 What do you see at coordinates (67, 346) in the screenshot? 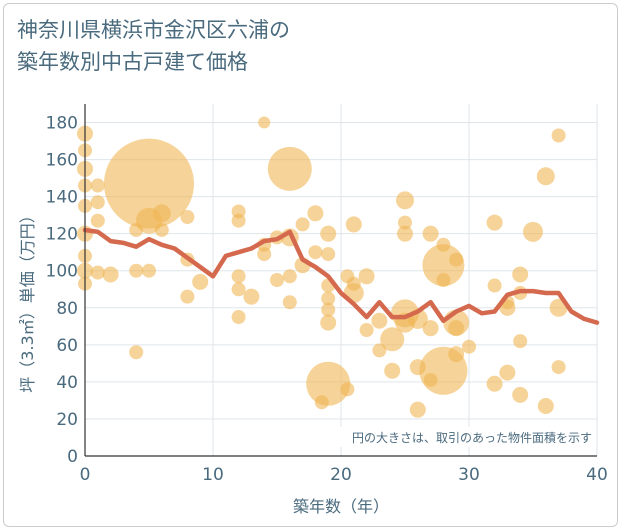
I see `y-tick-label: 60` at bounding box center [67, 346].